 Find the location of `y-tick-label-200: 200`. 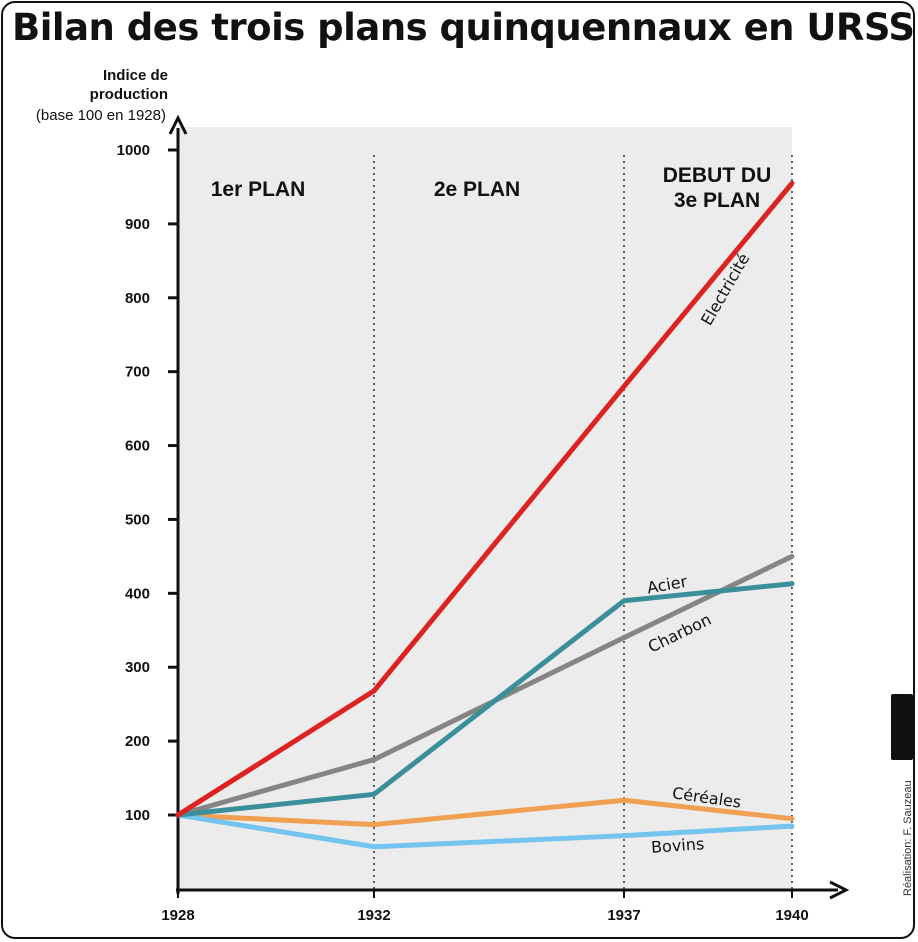

y-tick-label-200: 200 is located at coordinates (137, 741).